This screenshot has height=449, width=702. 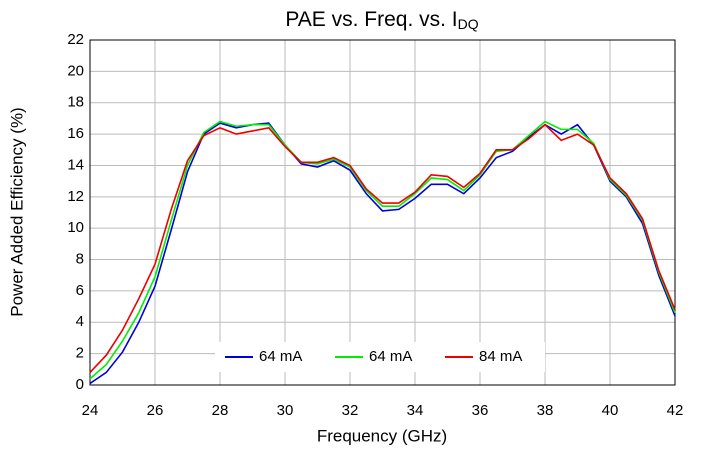 What do you see at coordinates (80, 321) in the screenshot?
I see `y-tick-label: 4` at bounding box center [80, 321].